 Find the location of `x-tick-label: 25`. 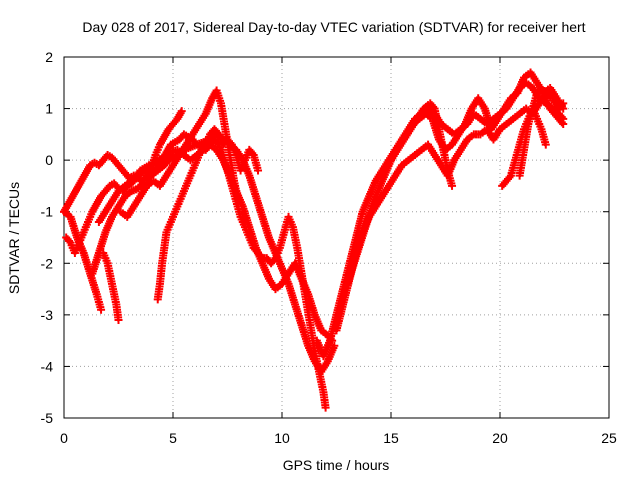

x-tick-label: 25 is located at coordinates (609, 438).